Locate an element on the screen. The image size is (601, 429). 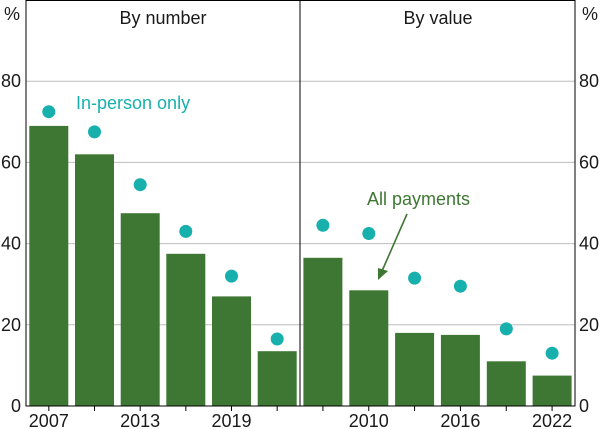
y-tick-right-60: 60 is located at coordinates (589, 162).